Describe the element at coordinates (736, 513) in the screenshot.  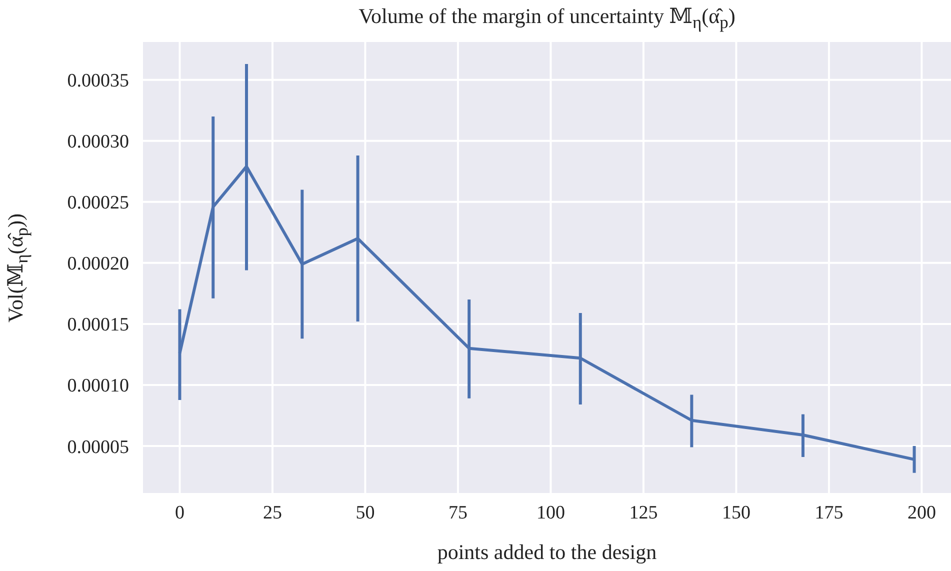
I see `x-tick-label: 150` at that location.